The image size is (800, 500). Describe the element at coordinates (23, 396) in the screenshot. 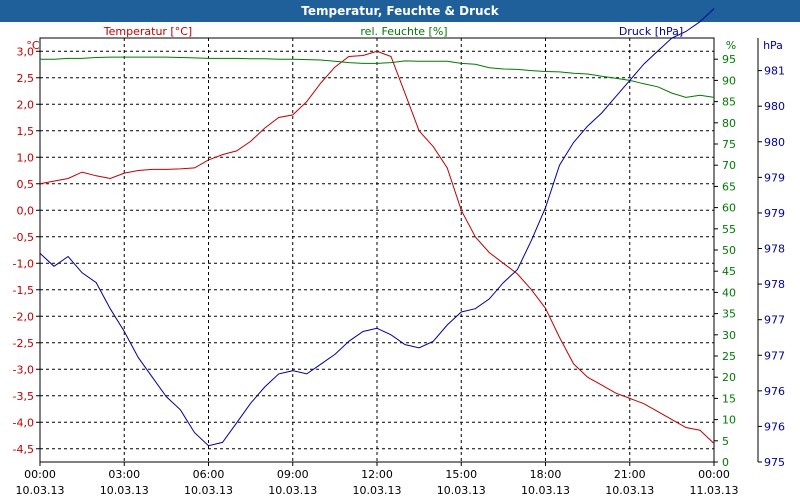

I see `temperature-tick-label: -3,5` at that location.